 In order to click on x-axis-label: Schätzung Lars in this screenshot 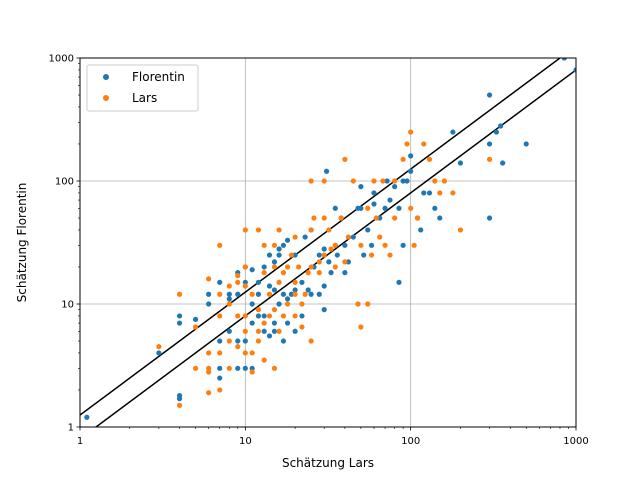, I will do `click(328, 463)`.